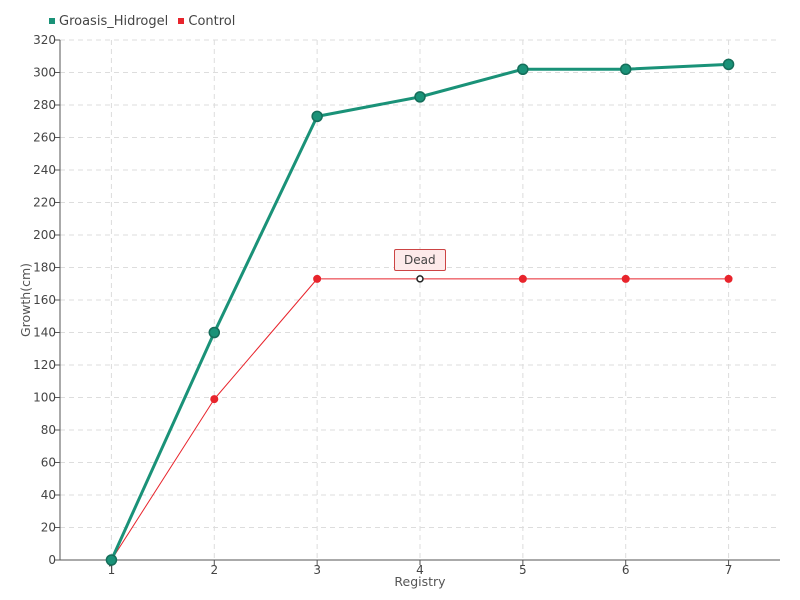 The image size is (800, 600). Describe the element at coordinates (44, 203) in the screenshot. I see `y-tick-label: 220` at that location.